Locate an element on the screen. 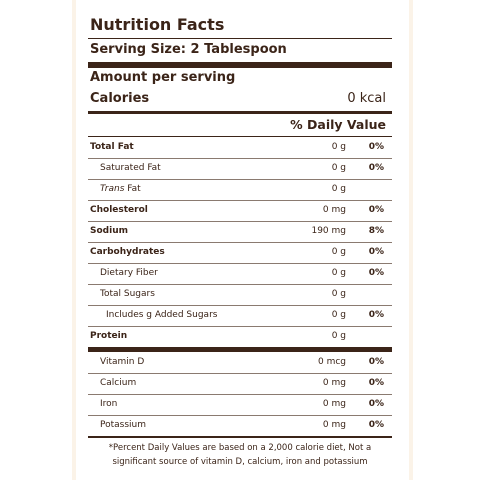 The image size is (480, 480). nutrient-daily-value: 8% is located at coordinates (376, 231).